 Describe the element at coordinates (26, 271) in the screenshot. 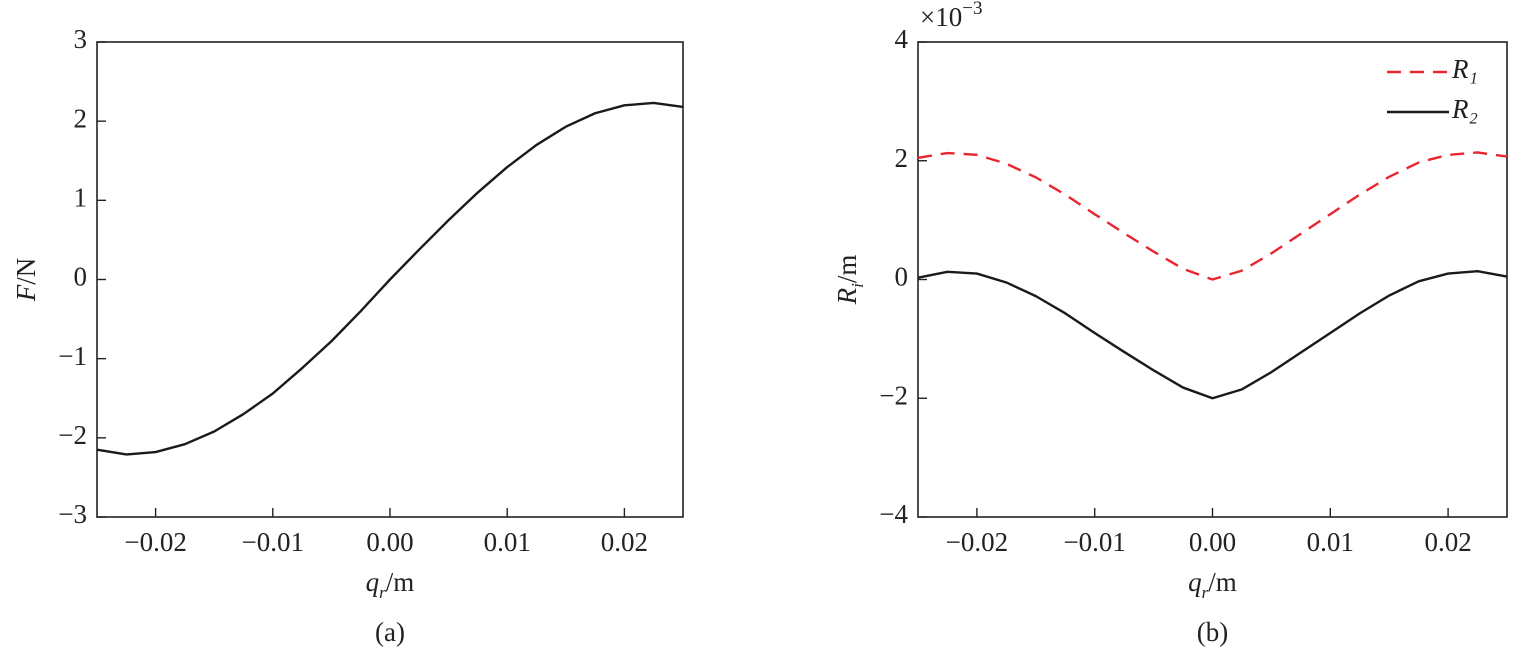

I see `label-unit: /N` at that location.